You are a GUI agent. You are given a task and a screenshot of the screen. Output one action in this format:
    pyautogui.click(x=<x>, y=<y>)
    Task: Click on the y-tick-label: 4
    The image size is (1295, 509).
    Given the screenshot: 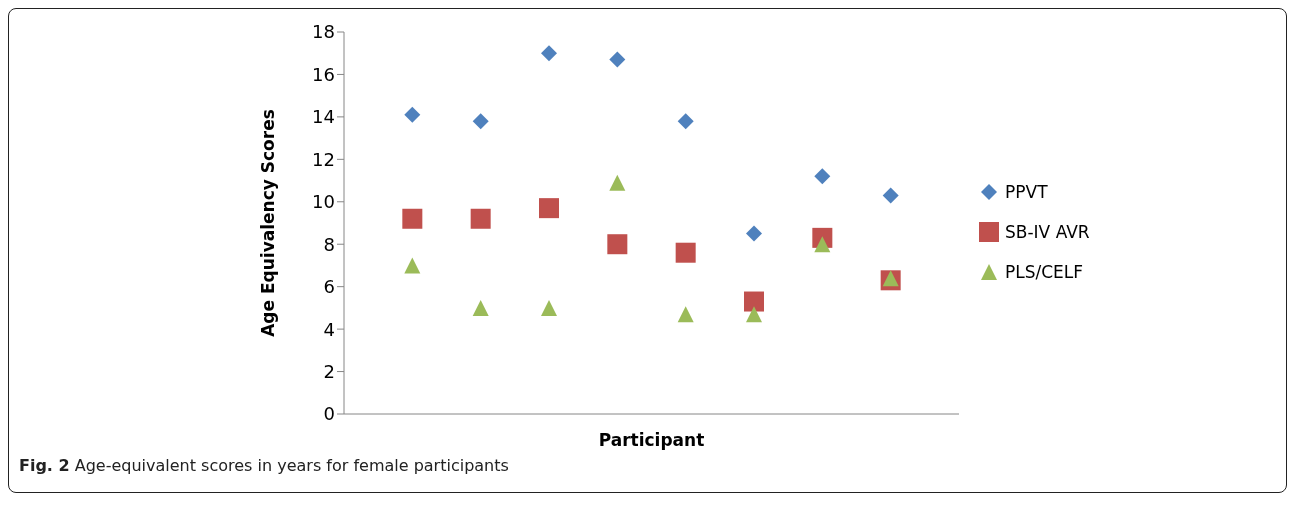 What is the action you would take?
    pyautogui.click(x=329, y=329)
    